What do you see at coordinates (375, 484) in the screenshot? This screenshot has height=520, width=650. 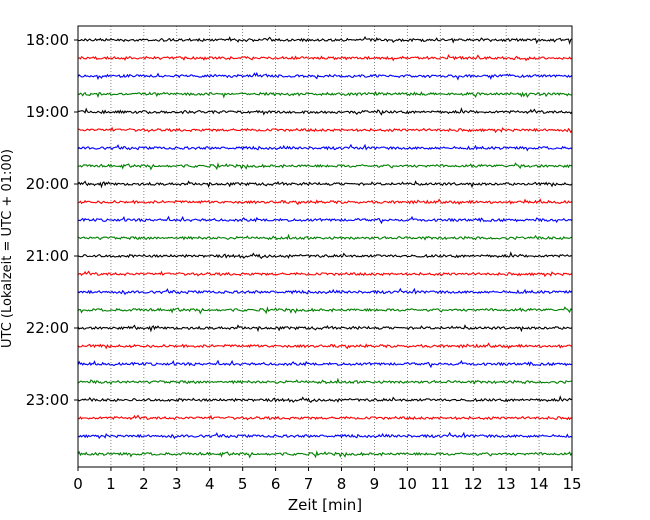 I see `x-tick-label: 9` at bounding box center [375, 484].